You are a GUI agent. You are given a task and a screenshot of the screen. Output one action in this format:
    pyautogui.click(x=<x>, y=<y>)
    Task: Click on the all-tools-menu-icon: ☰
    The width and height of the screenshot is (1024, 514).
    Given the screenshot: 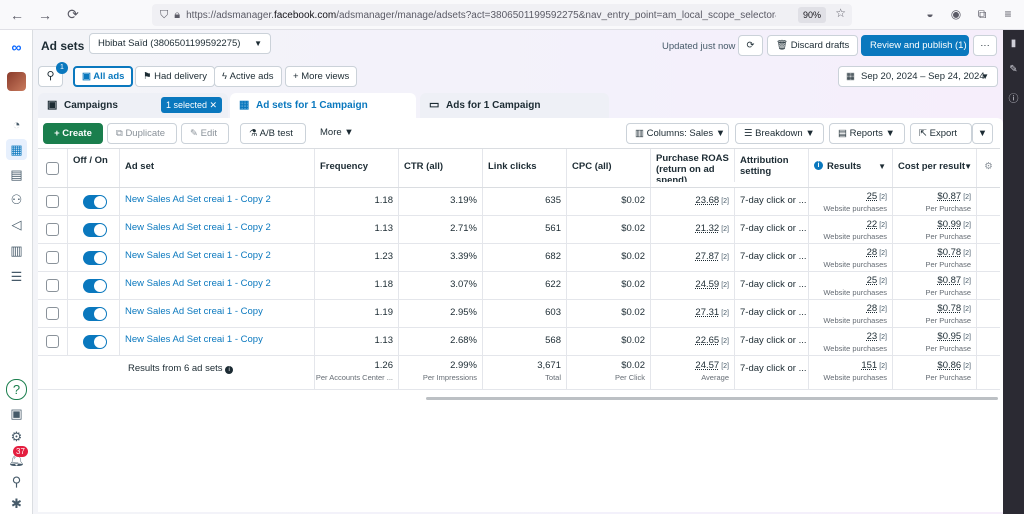 What is the action you would take?
    pyautogui.click(x=16, y=276)
    